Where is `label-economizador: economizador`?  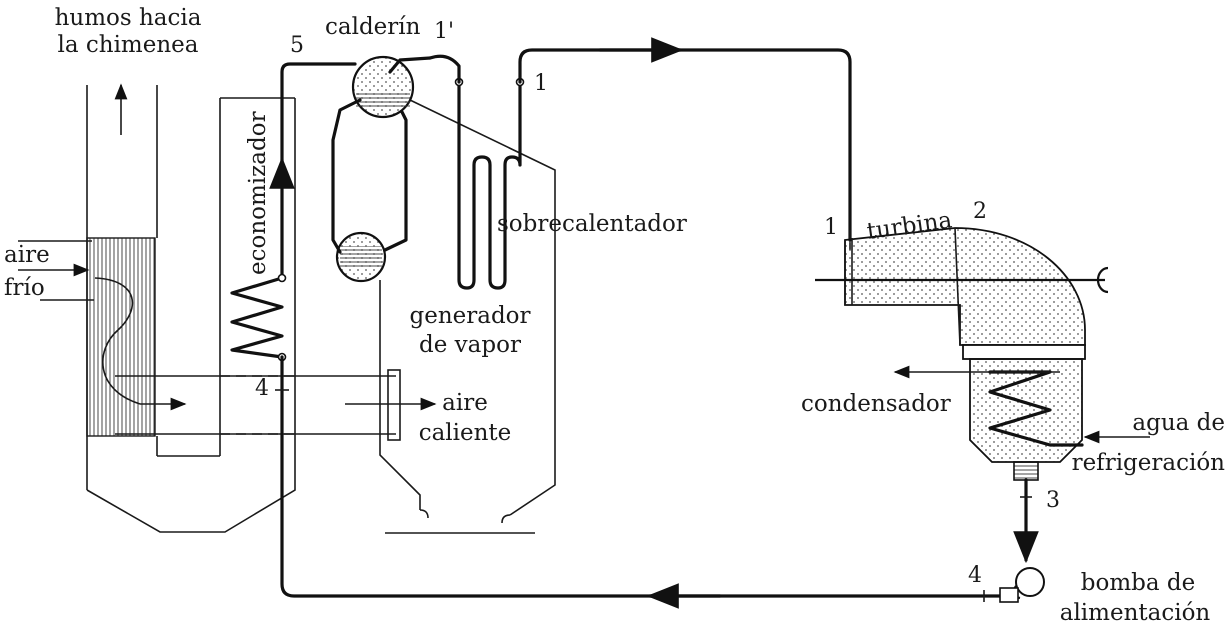 label-economizador: economizador is located at coordinates (258, 193).